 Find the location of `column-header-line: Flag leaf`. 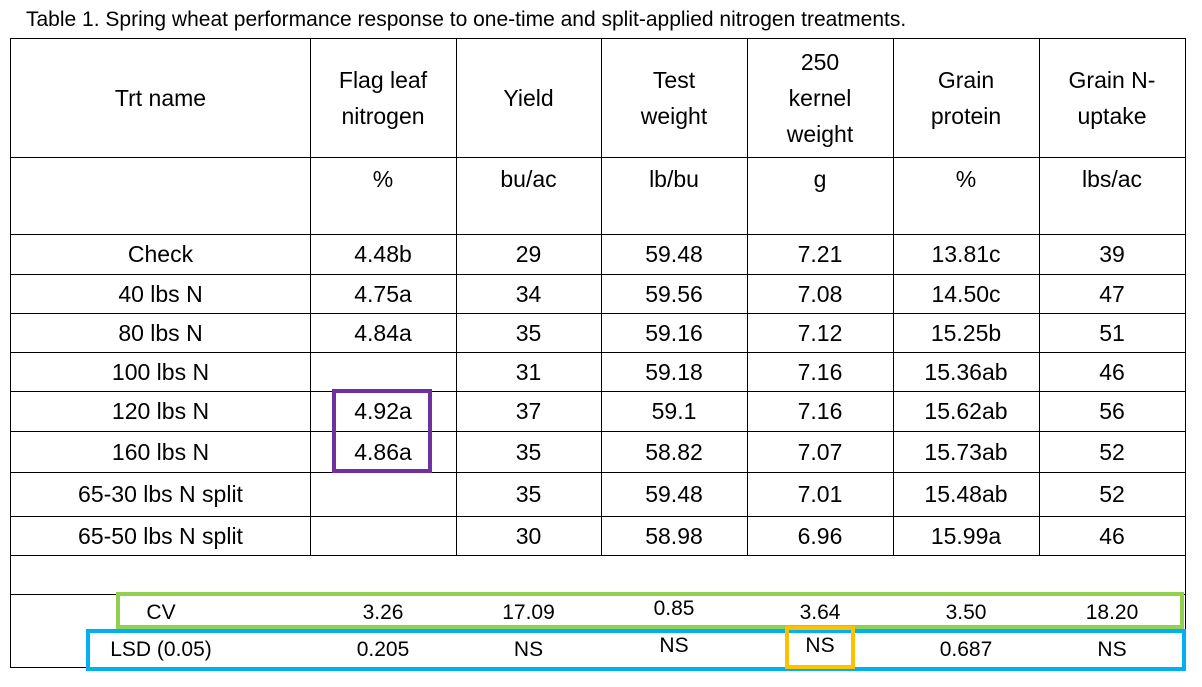

column-header-line: Flag leaf is located at coordinates (383, 80).